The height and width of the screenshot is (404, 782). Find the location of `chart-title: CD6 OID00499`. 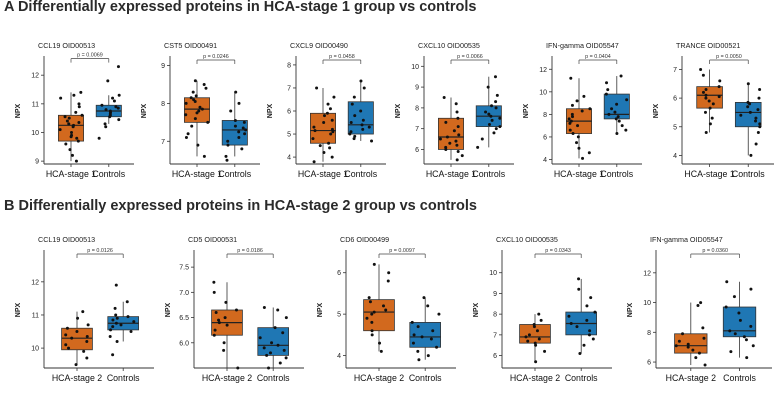

chart-title: CD6 OID00499 is located at coordinates (364, 239).